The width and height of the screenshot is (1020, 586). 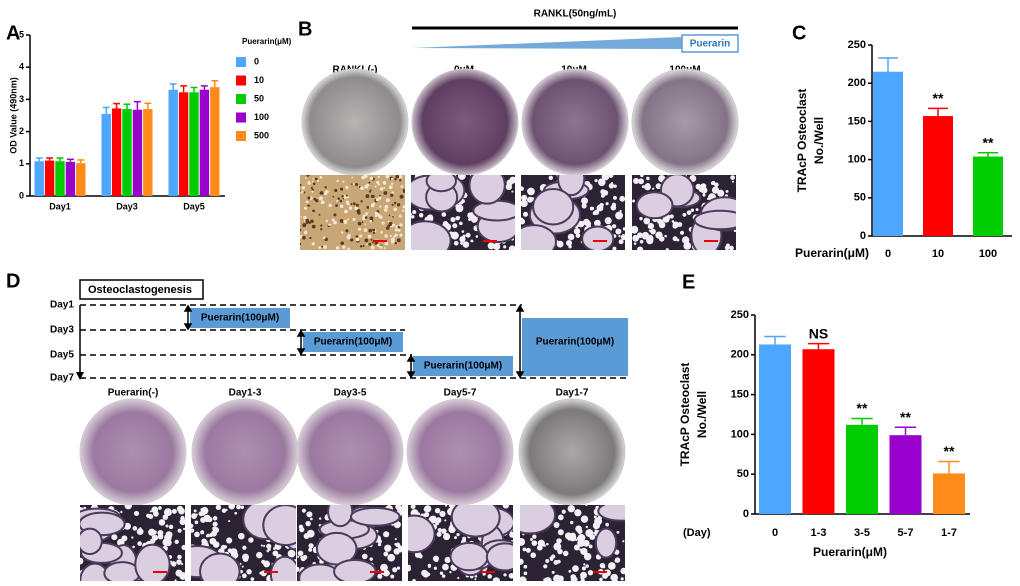 I want to click on legend-title: Puerarin(μM), so click(x=267, y=41).